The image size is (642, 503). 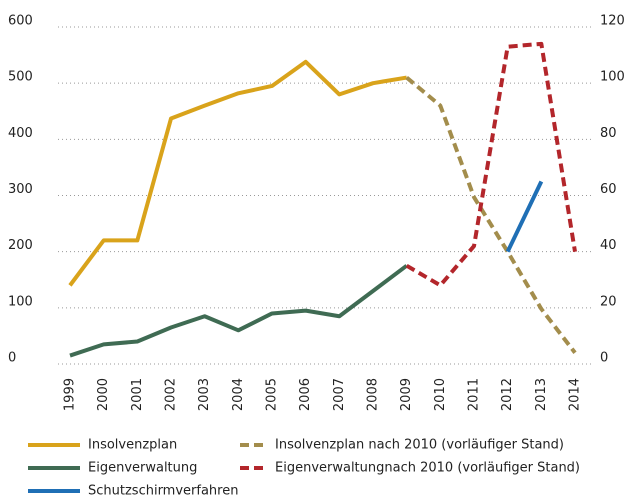 What do you see at coordinates (406, 394) in the screenshot?
I see `x-tick-label: 2009` at bounding box center [406, 394].